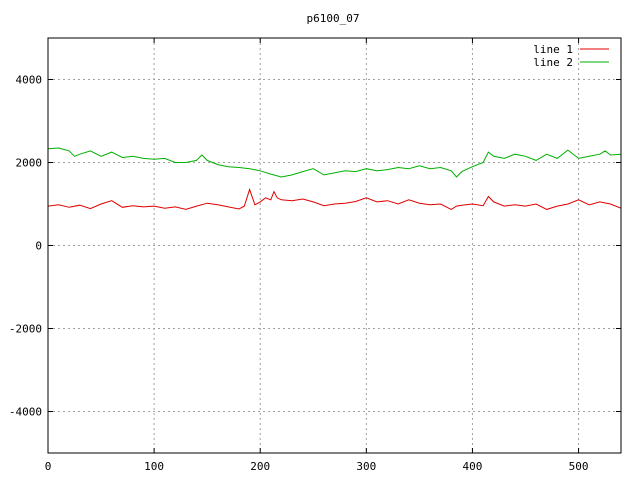 This screenshot has width=640, height=480. What do you see at coordinates (25, 329) in the screenshot?
I see `y-tick-label: -2000` at bounding box center [25, 329].